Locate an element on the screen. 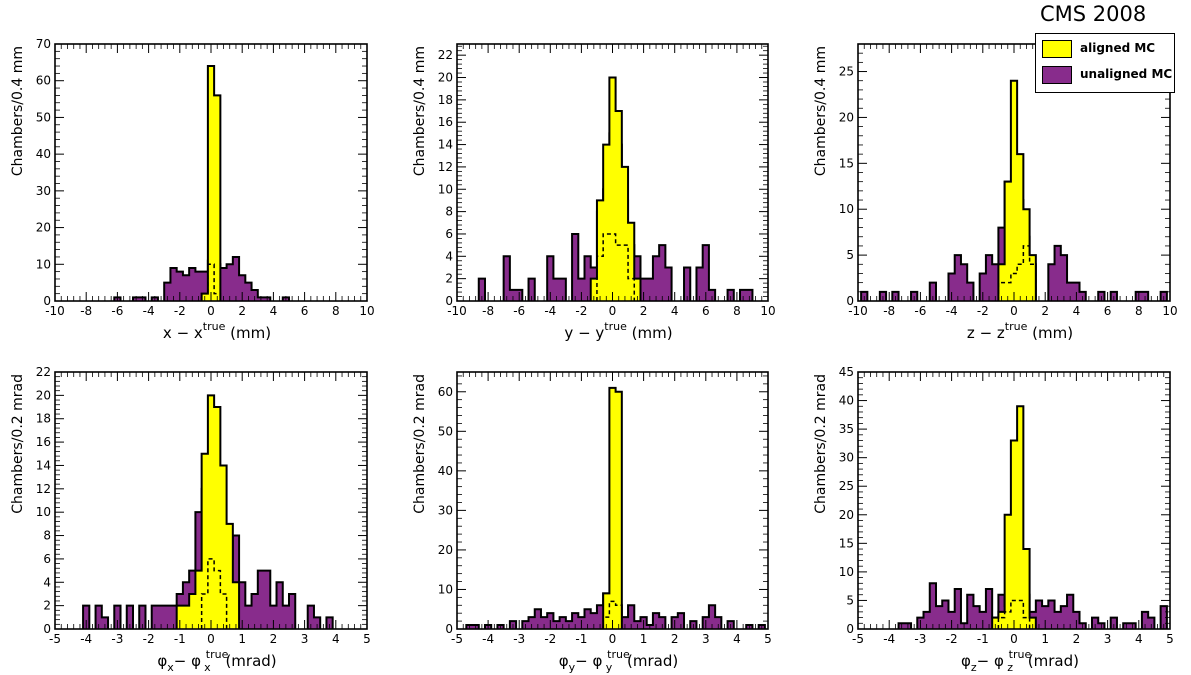 The width and height of the screenshot is (1191, 675). x-axis-label-main: x − x is located at coordinates (183, 333).